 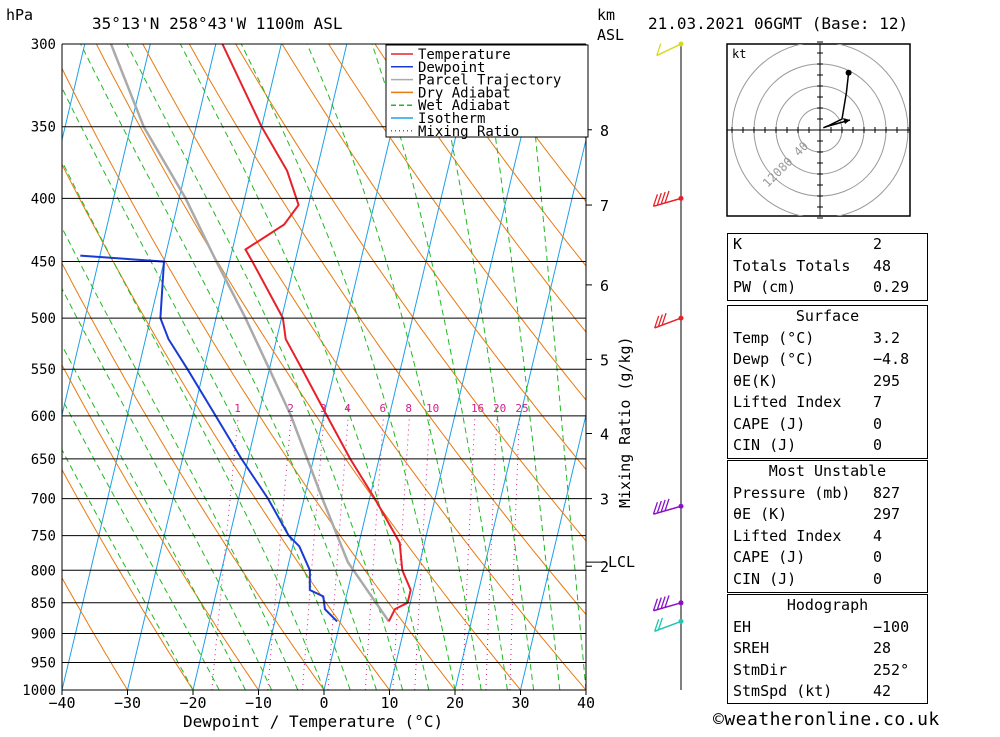 I want to click on x-tick-label: −20, so click(x=192, y=703).